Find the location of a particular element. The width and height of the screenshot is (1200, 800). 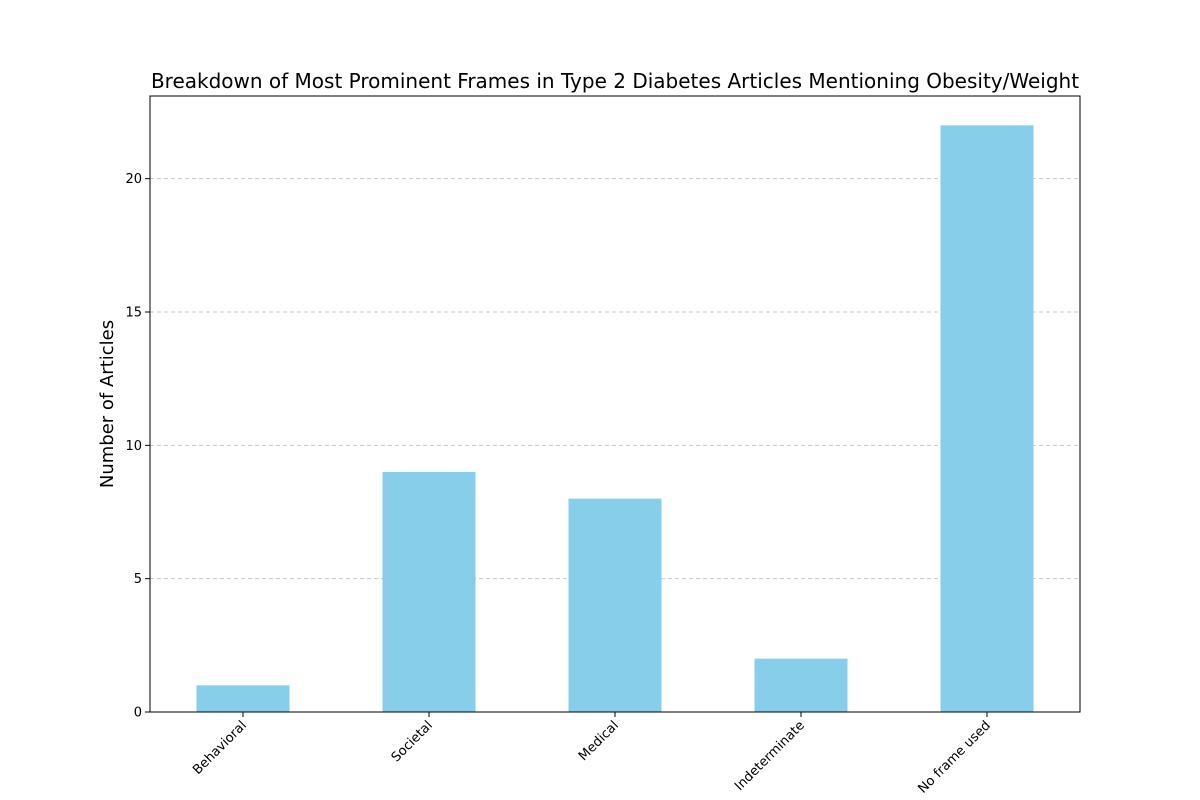

y-axis-label: Number of Articles is located at coordinates (107, 404).